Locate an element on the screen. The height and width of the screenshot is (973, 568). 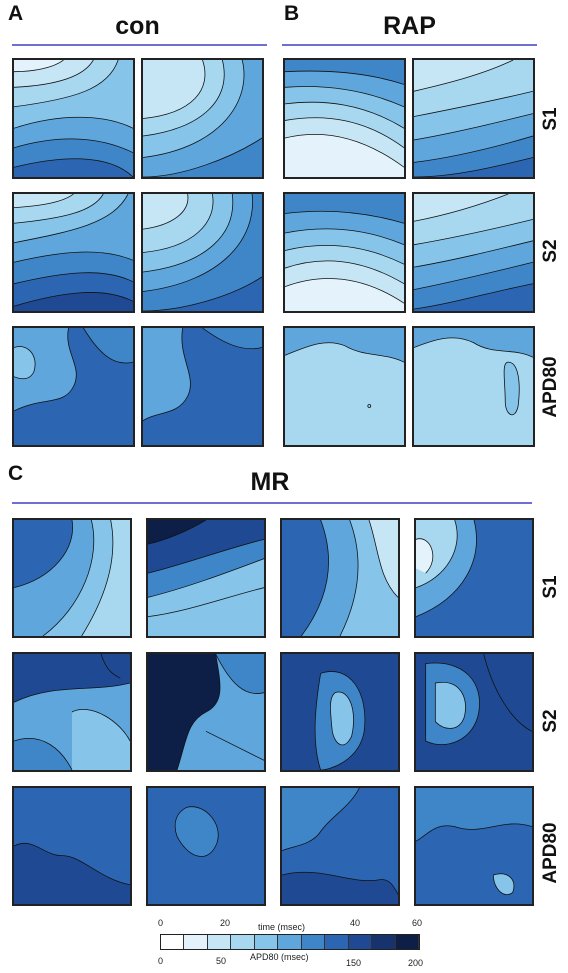
colorbar-time-tick-40: 40 is located at coordinates (355, 923).